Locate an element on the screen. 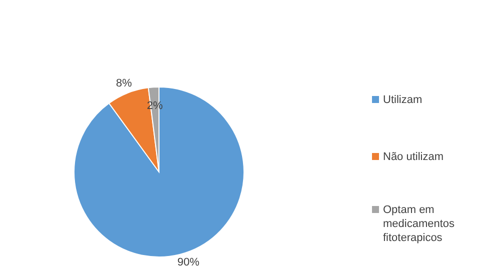  data-label: 90% is located at coordinates (188, 262).